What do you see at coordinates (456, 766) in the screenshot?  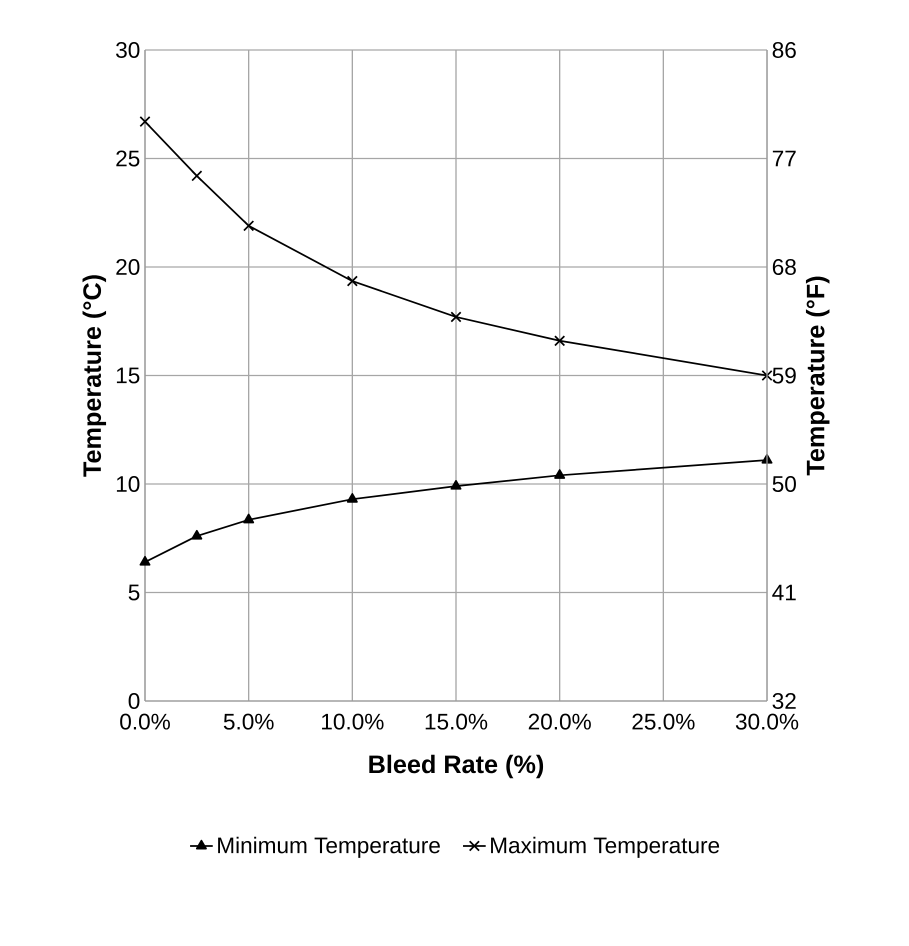 I see `x-axis-title: Bleed Rate (%)` at bounding box center [456, 766].